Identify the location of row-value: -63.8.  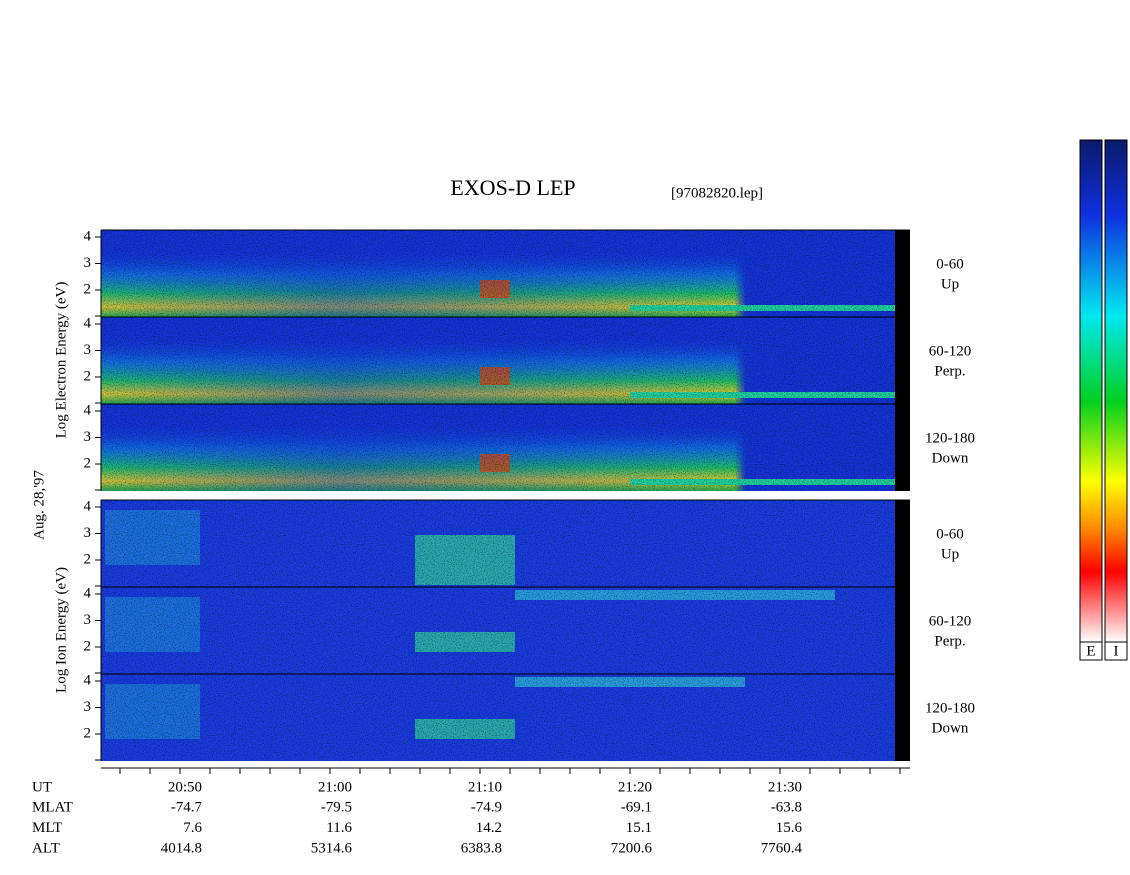
(786, 808).